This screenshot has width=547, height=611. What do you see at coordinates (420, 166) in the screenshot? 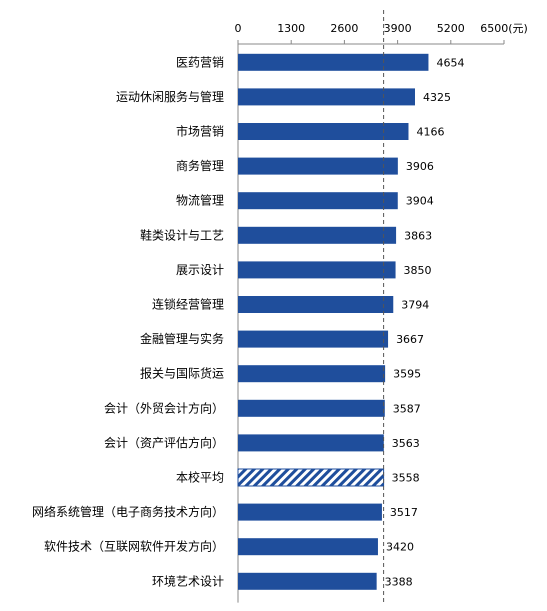
I see `value-label: 3906` at bounding box center [420, 166].